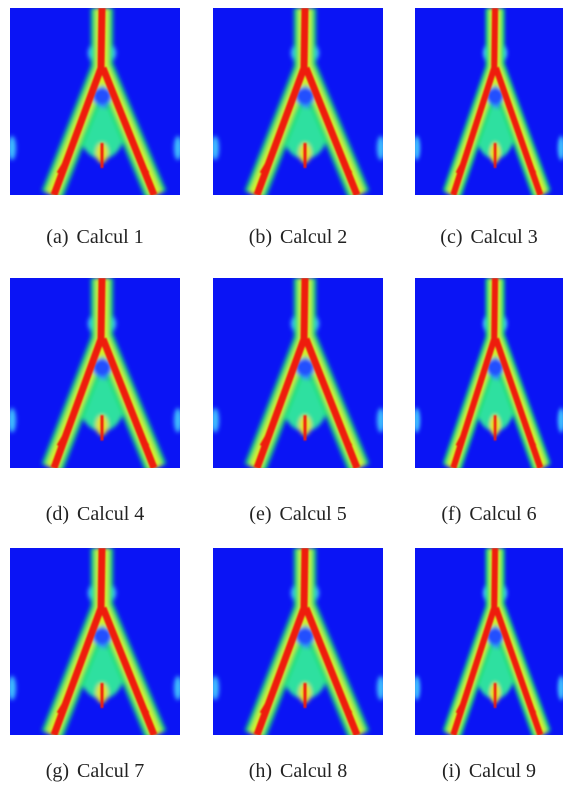 The height and width of the screenshot is (785, 573). Describe the element at coordinates (260, 237) in the screenshot. I see `panel-label: (b)` at that location.